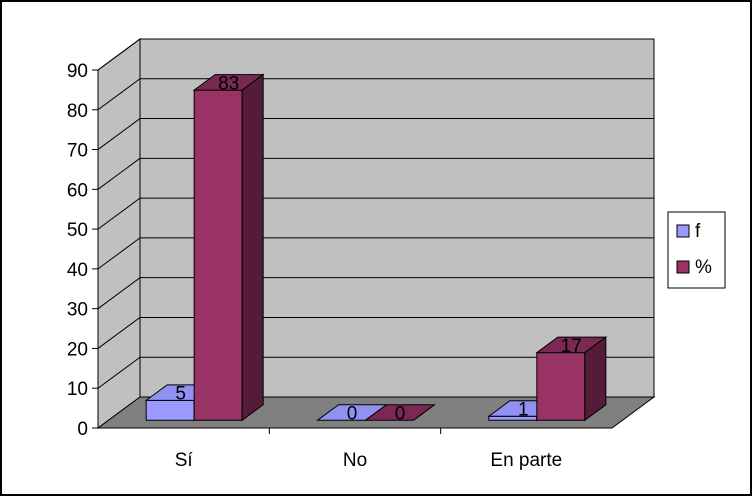  I want to click on y-tick-label: 90, so click(77, 71).